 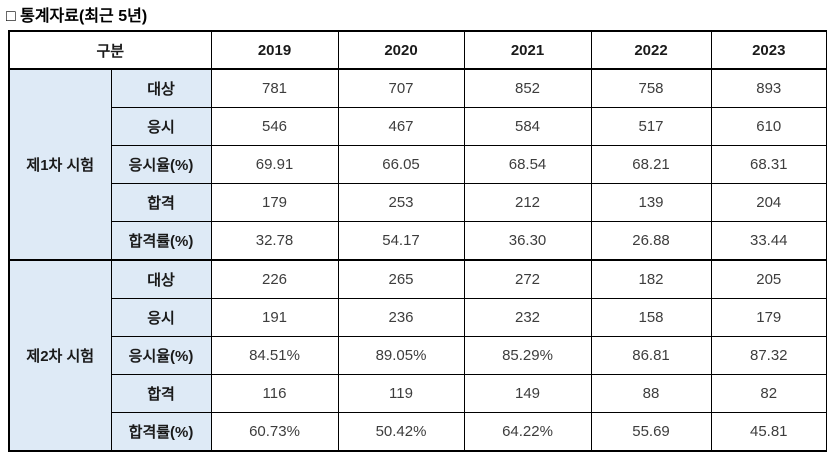 What do you see at coordinates (651, 164) in the screenshot?
I see `cell-value: 68.21` at bounding box center [651, 164].